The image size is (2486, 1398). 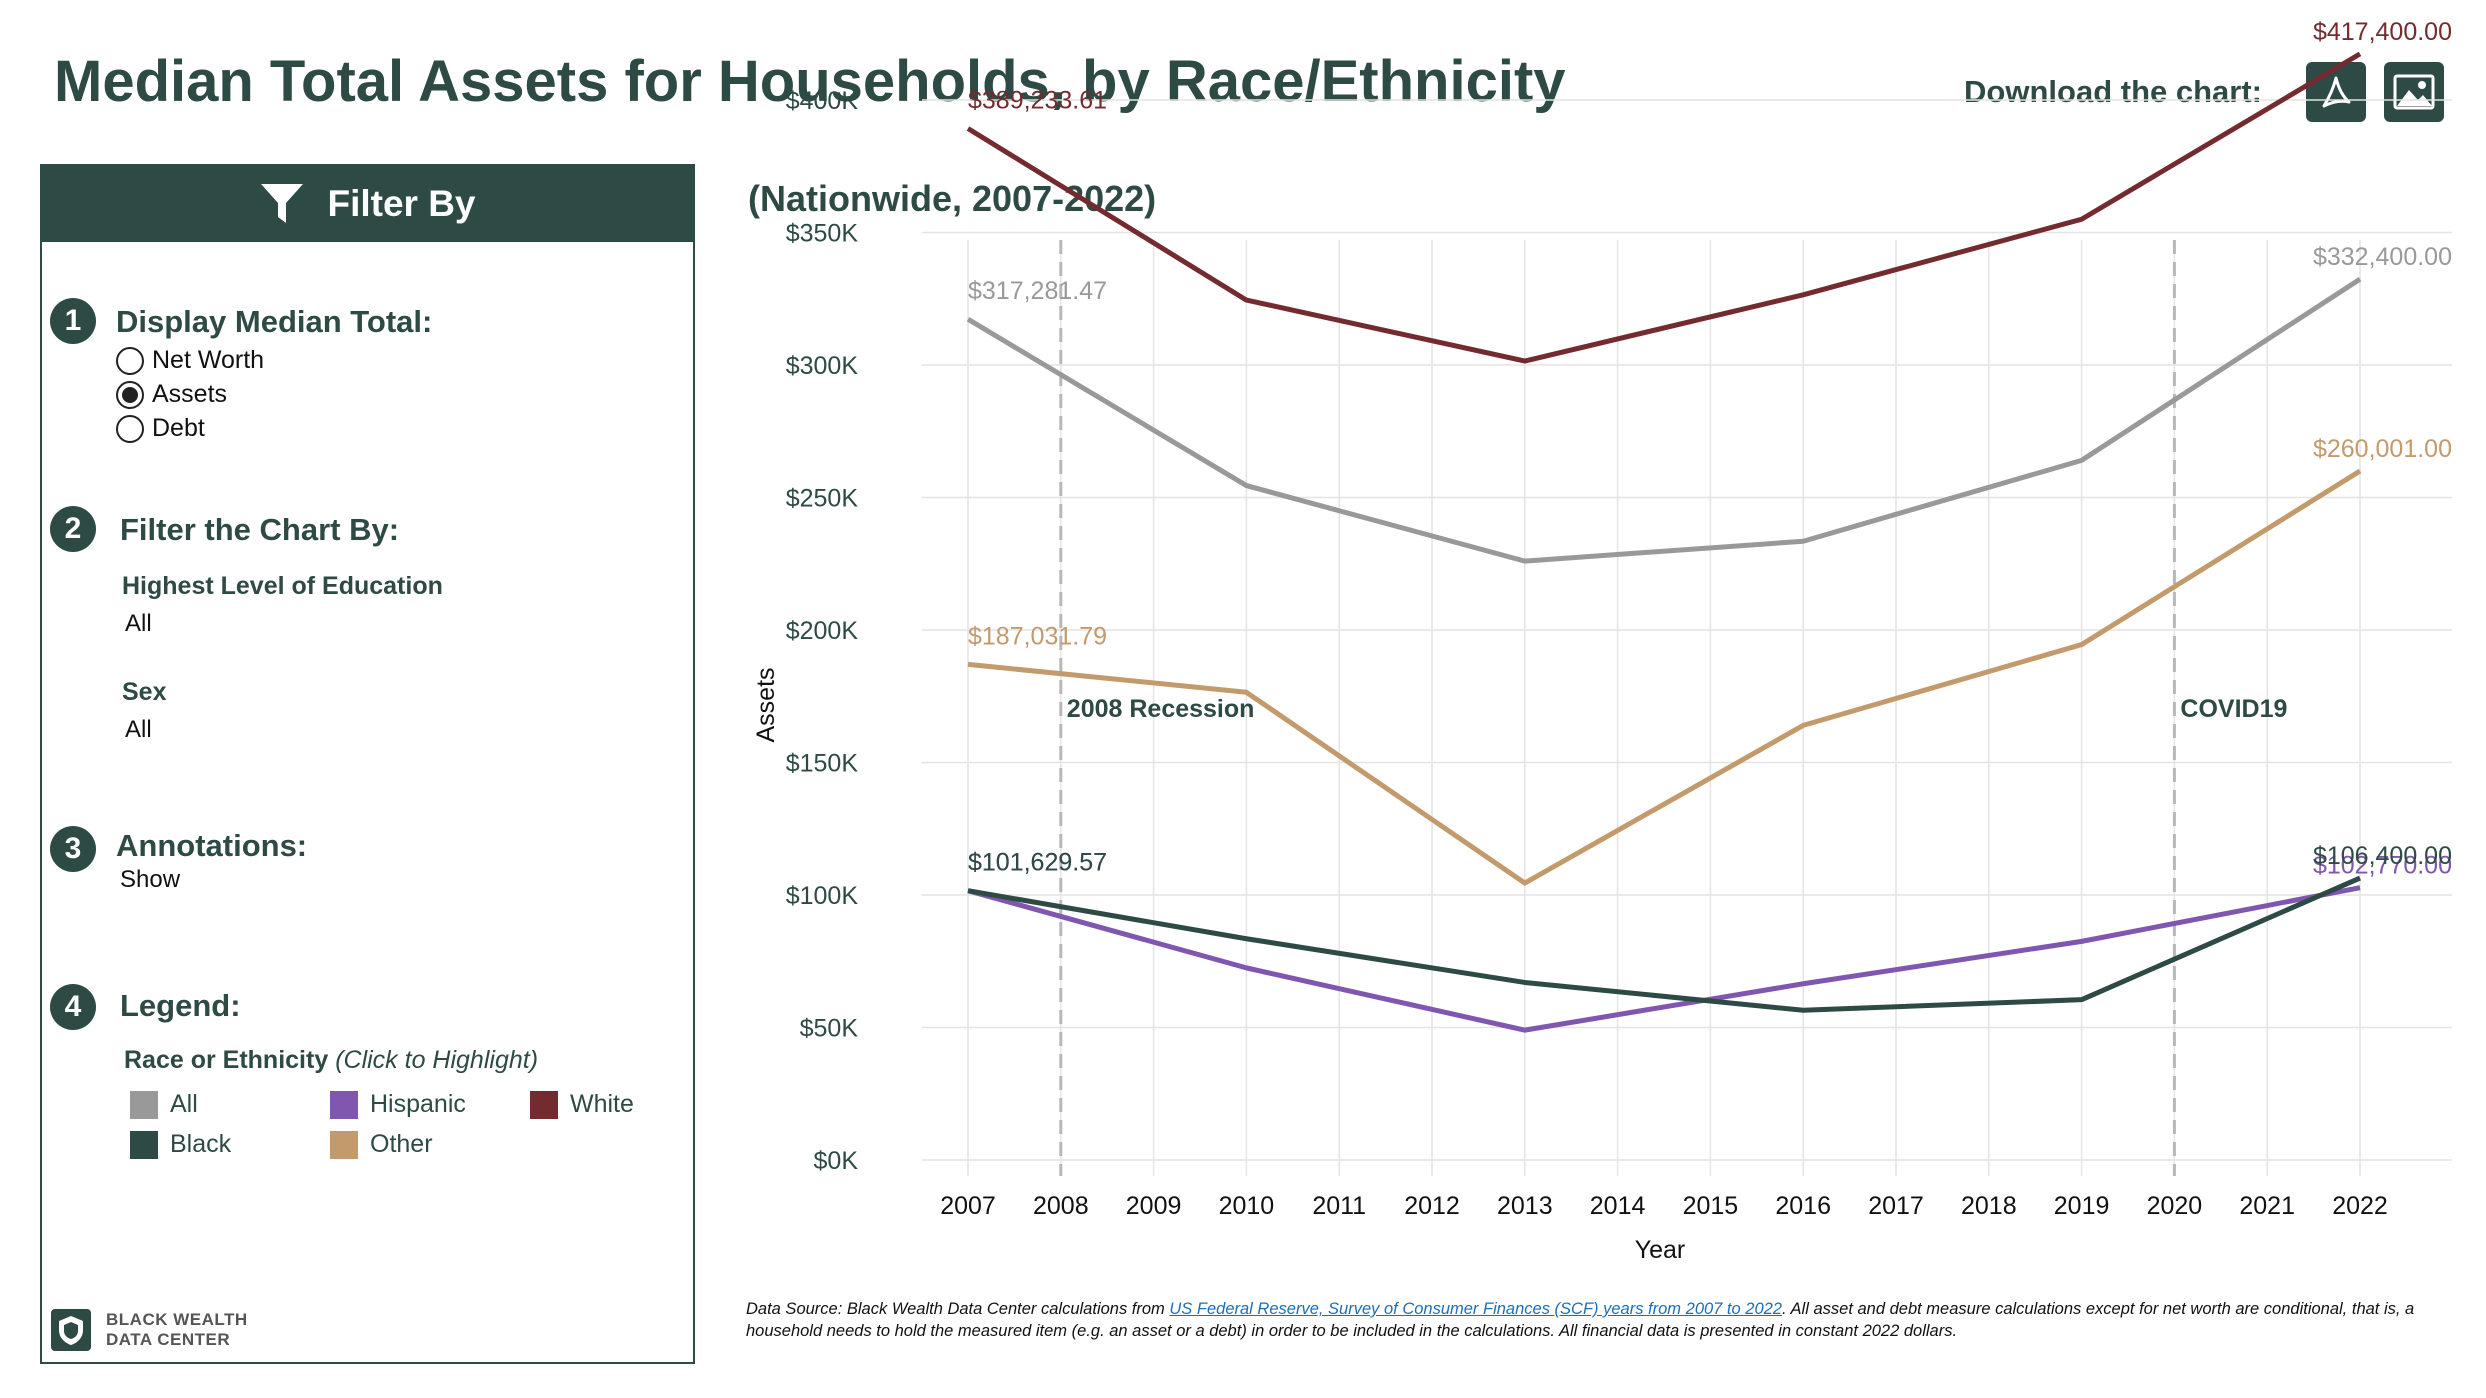 I want to click on y-axis-title: Assets, so click(x=766, y=704).